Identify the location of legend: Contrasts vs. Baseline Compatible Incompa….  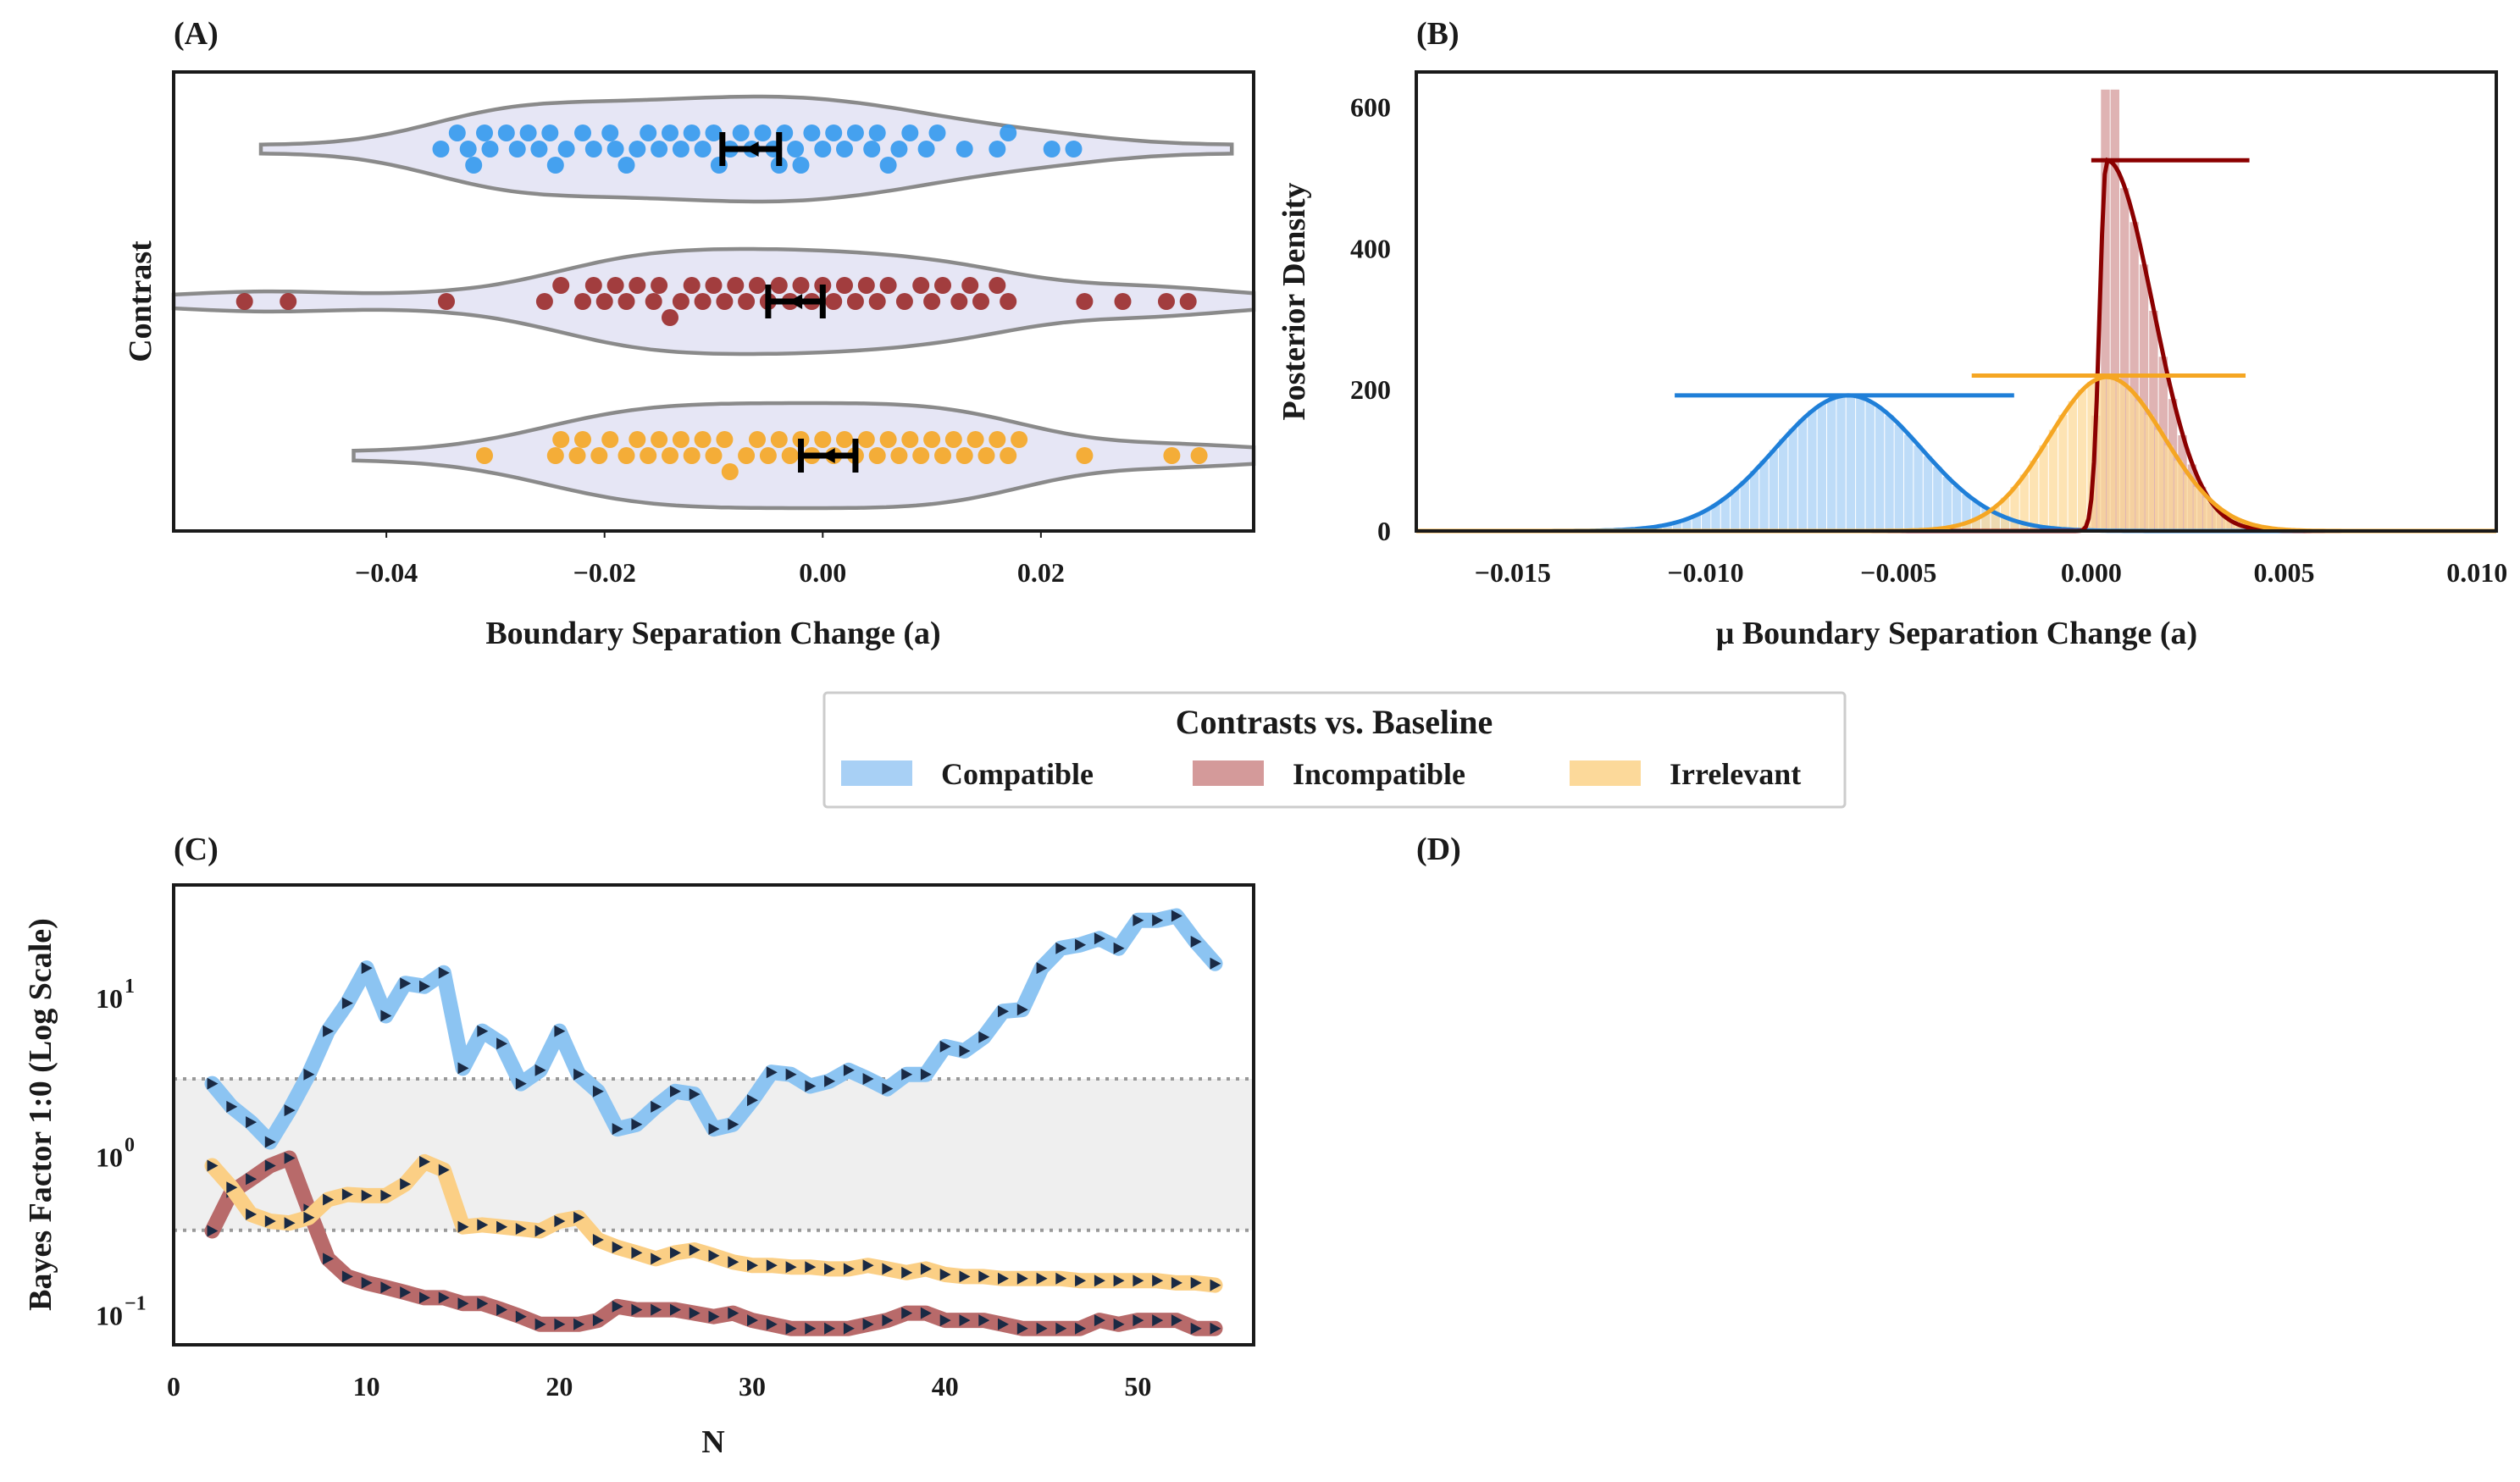
(1334, 750).